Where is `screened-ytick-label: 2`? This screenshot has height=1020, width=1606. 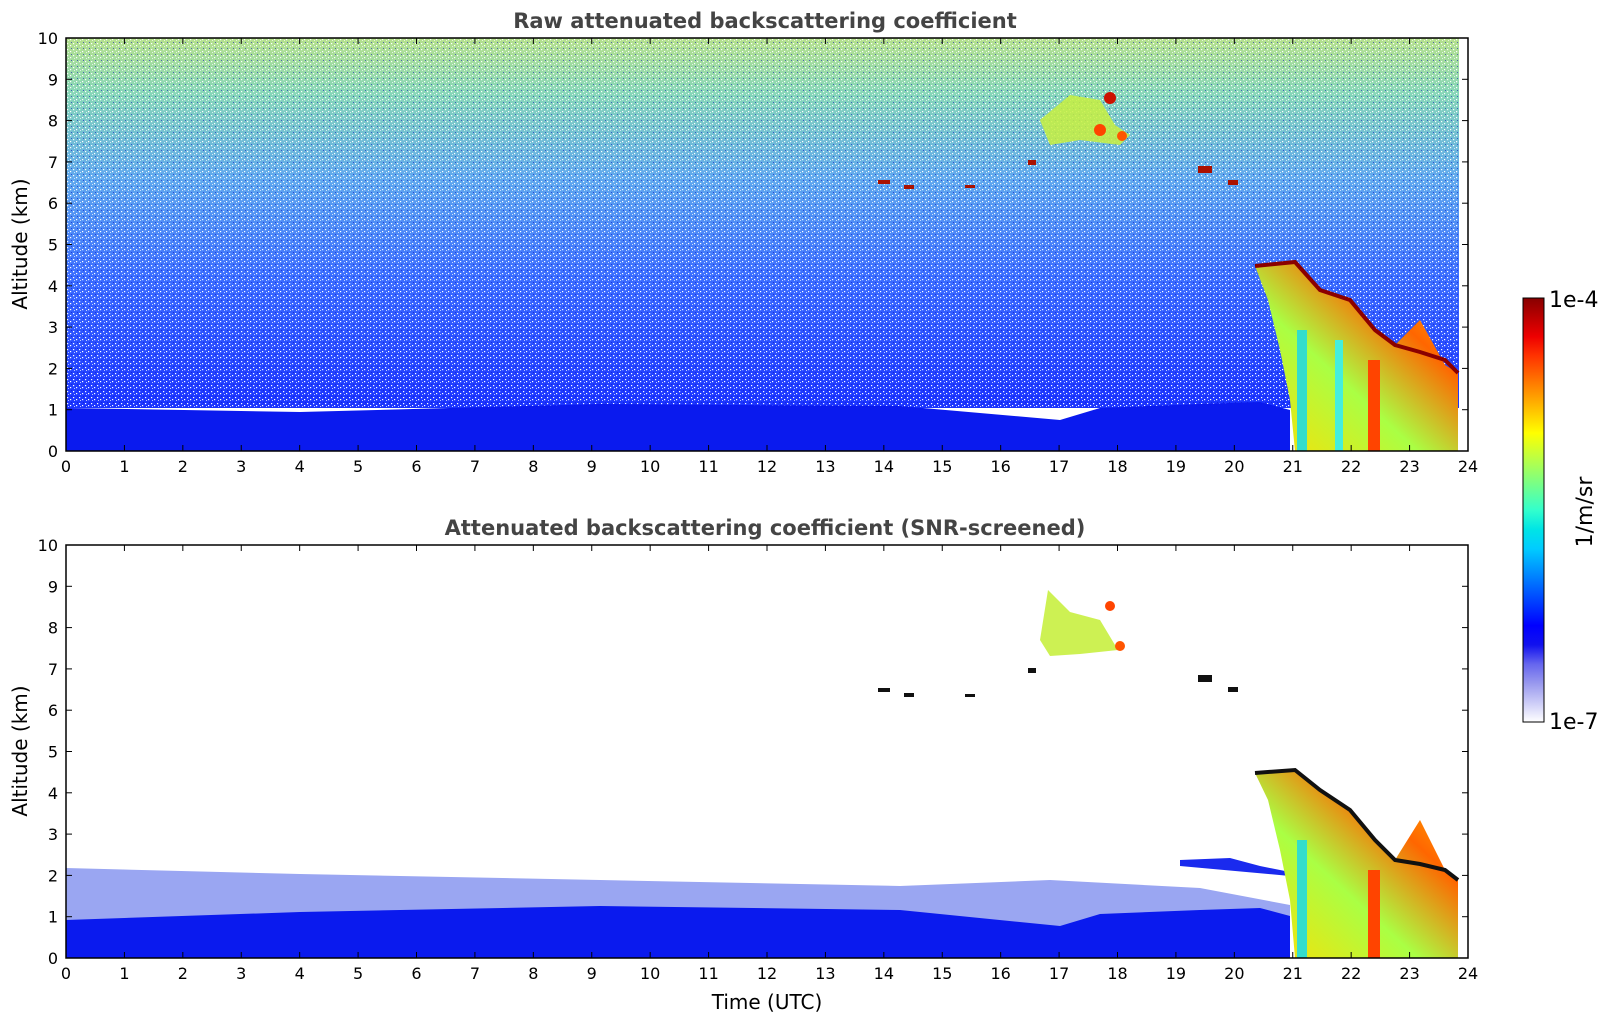 screened-ytick-label: 2 is located at coordinates (53, 875).